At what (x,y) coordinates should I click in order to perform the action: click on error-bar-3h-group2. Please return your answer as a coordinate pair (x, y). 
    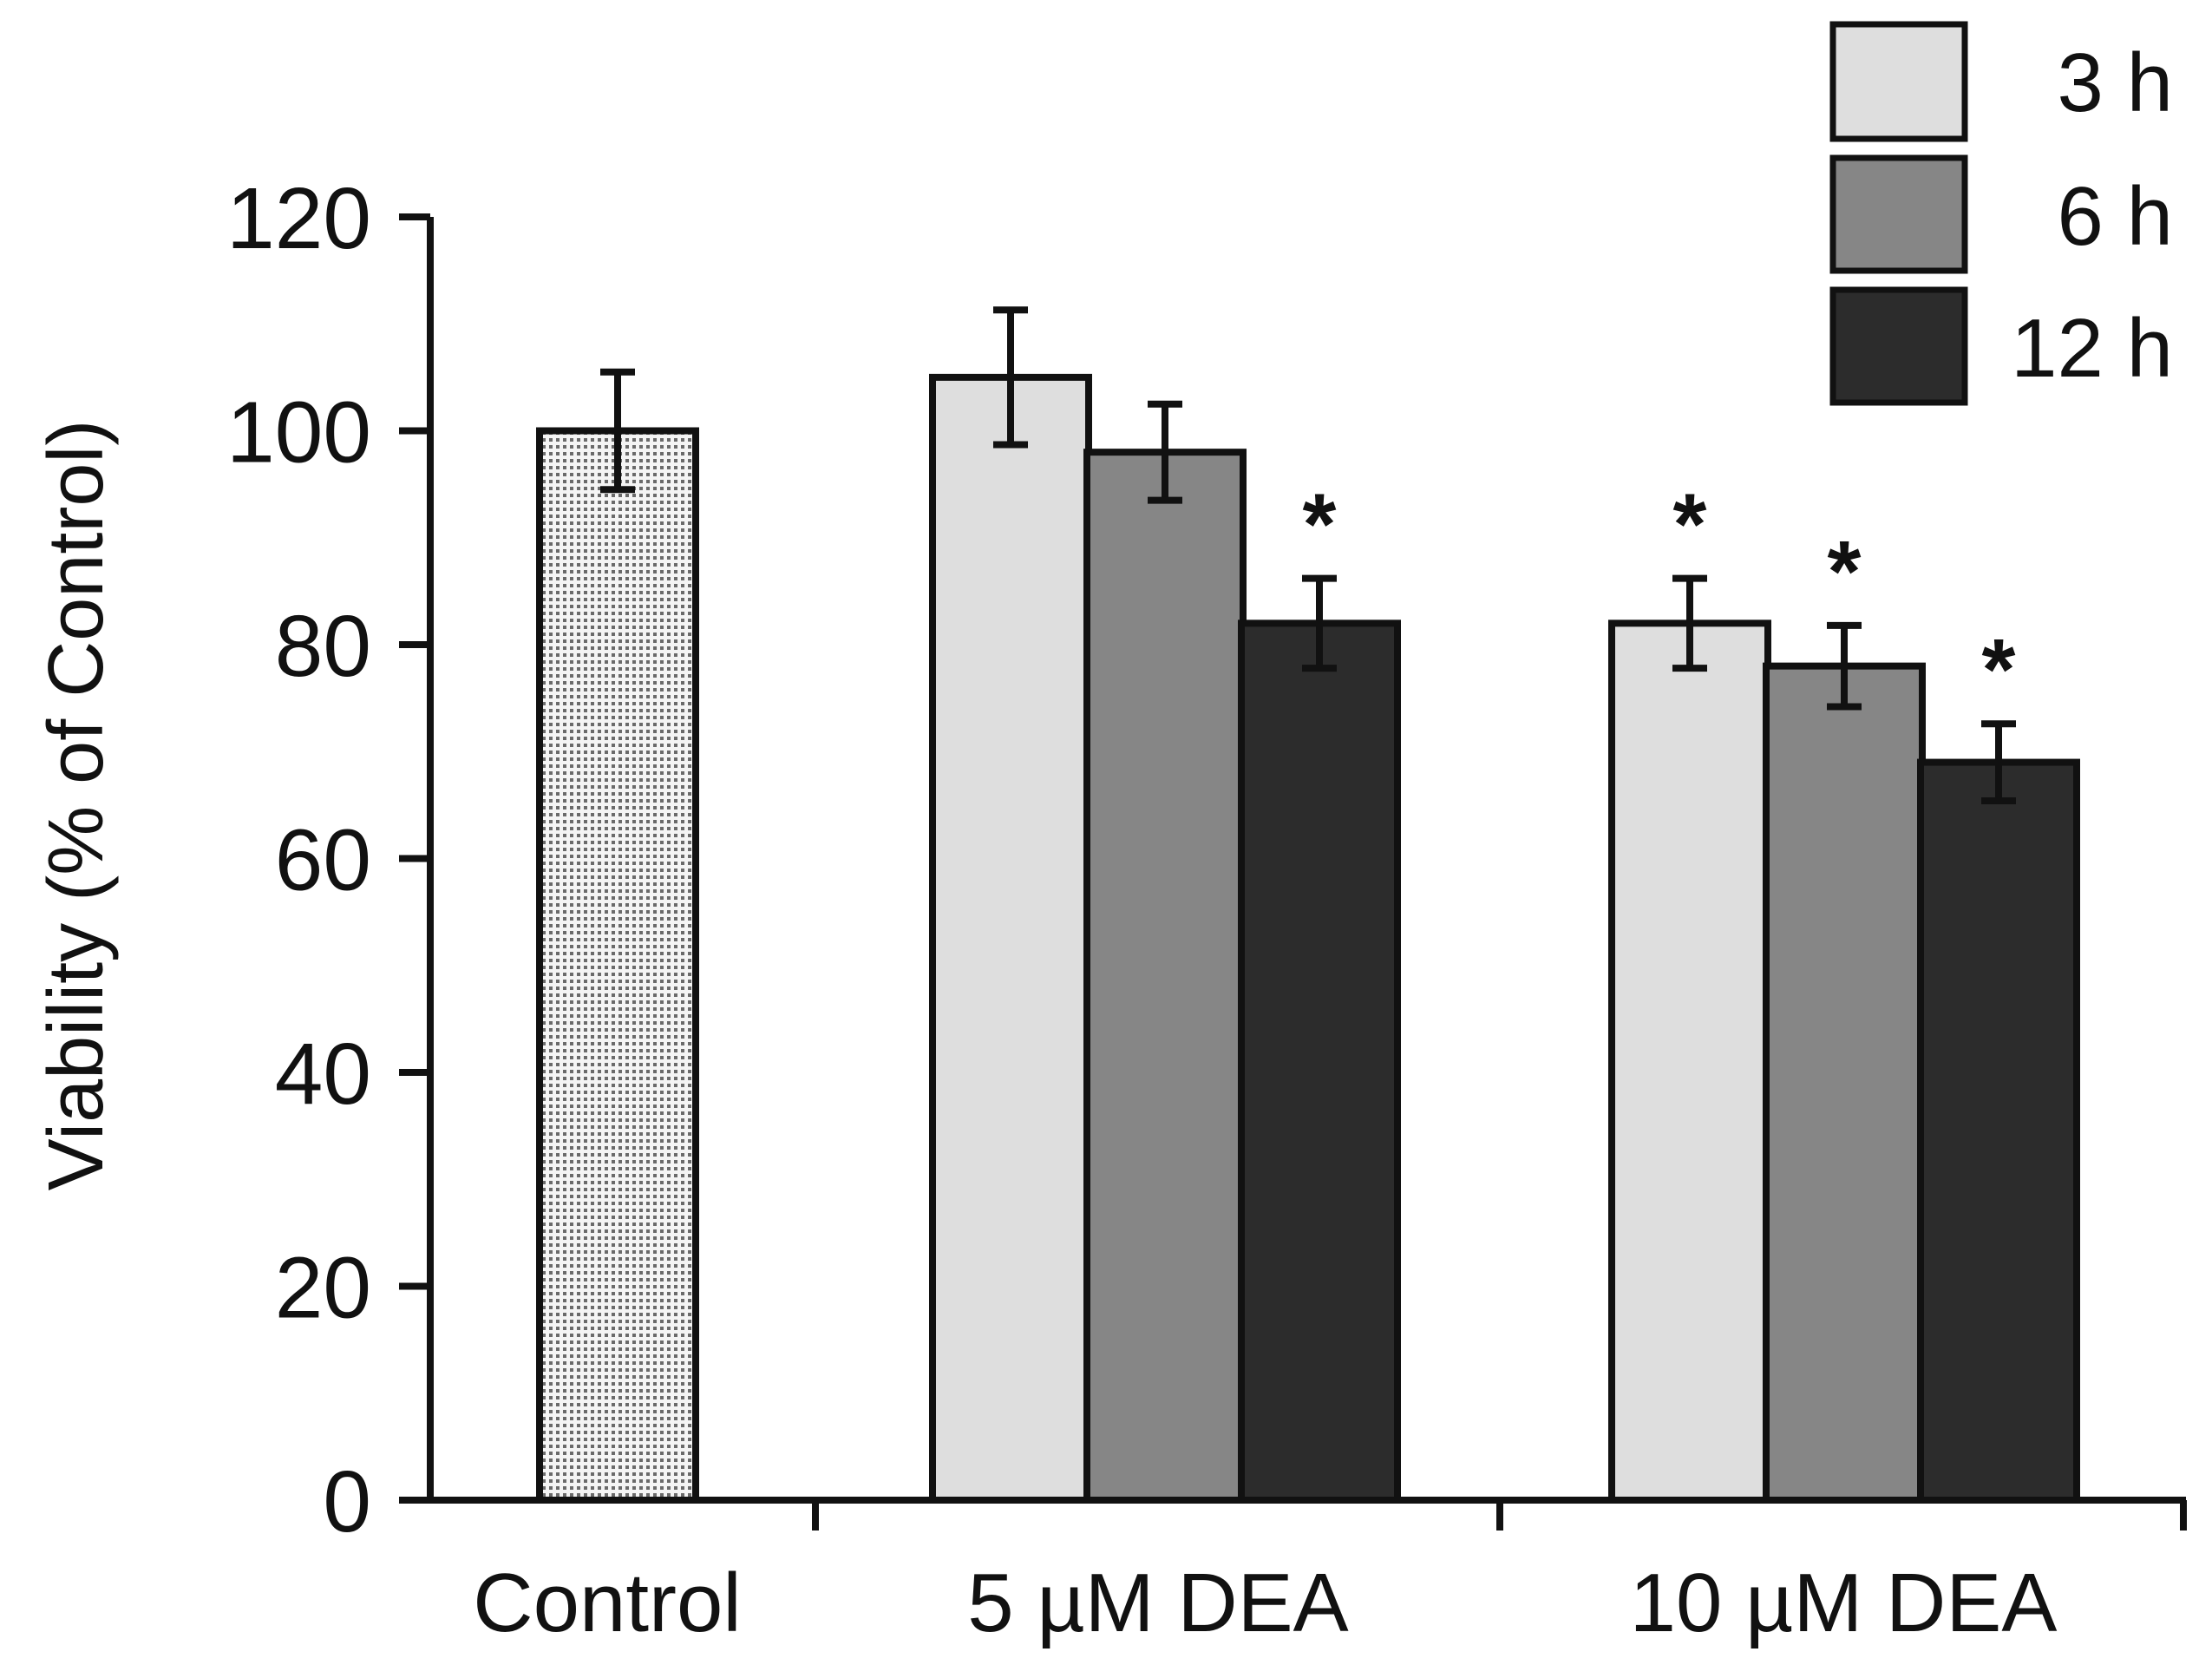
    Looking at the image, I should click on (1689, 623).